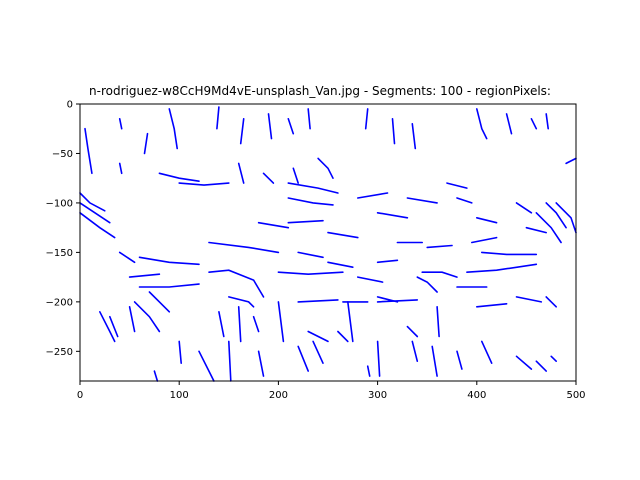 The image size is (640, 480). Describe the element at coordinates (59, 253) in the screenshot. I see `y-tick-label: −150` at that location.